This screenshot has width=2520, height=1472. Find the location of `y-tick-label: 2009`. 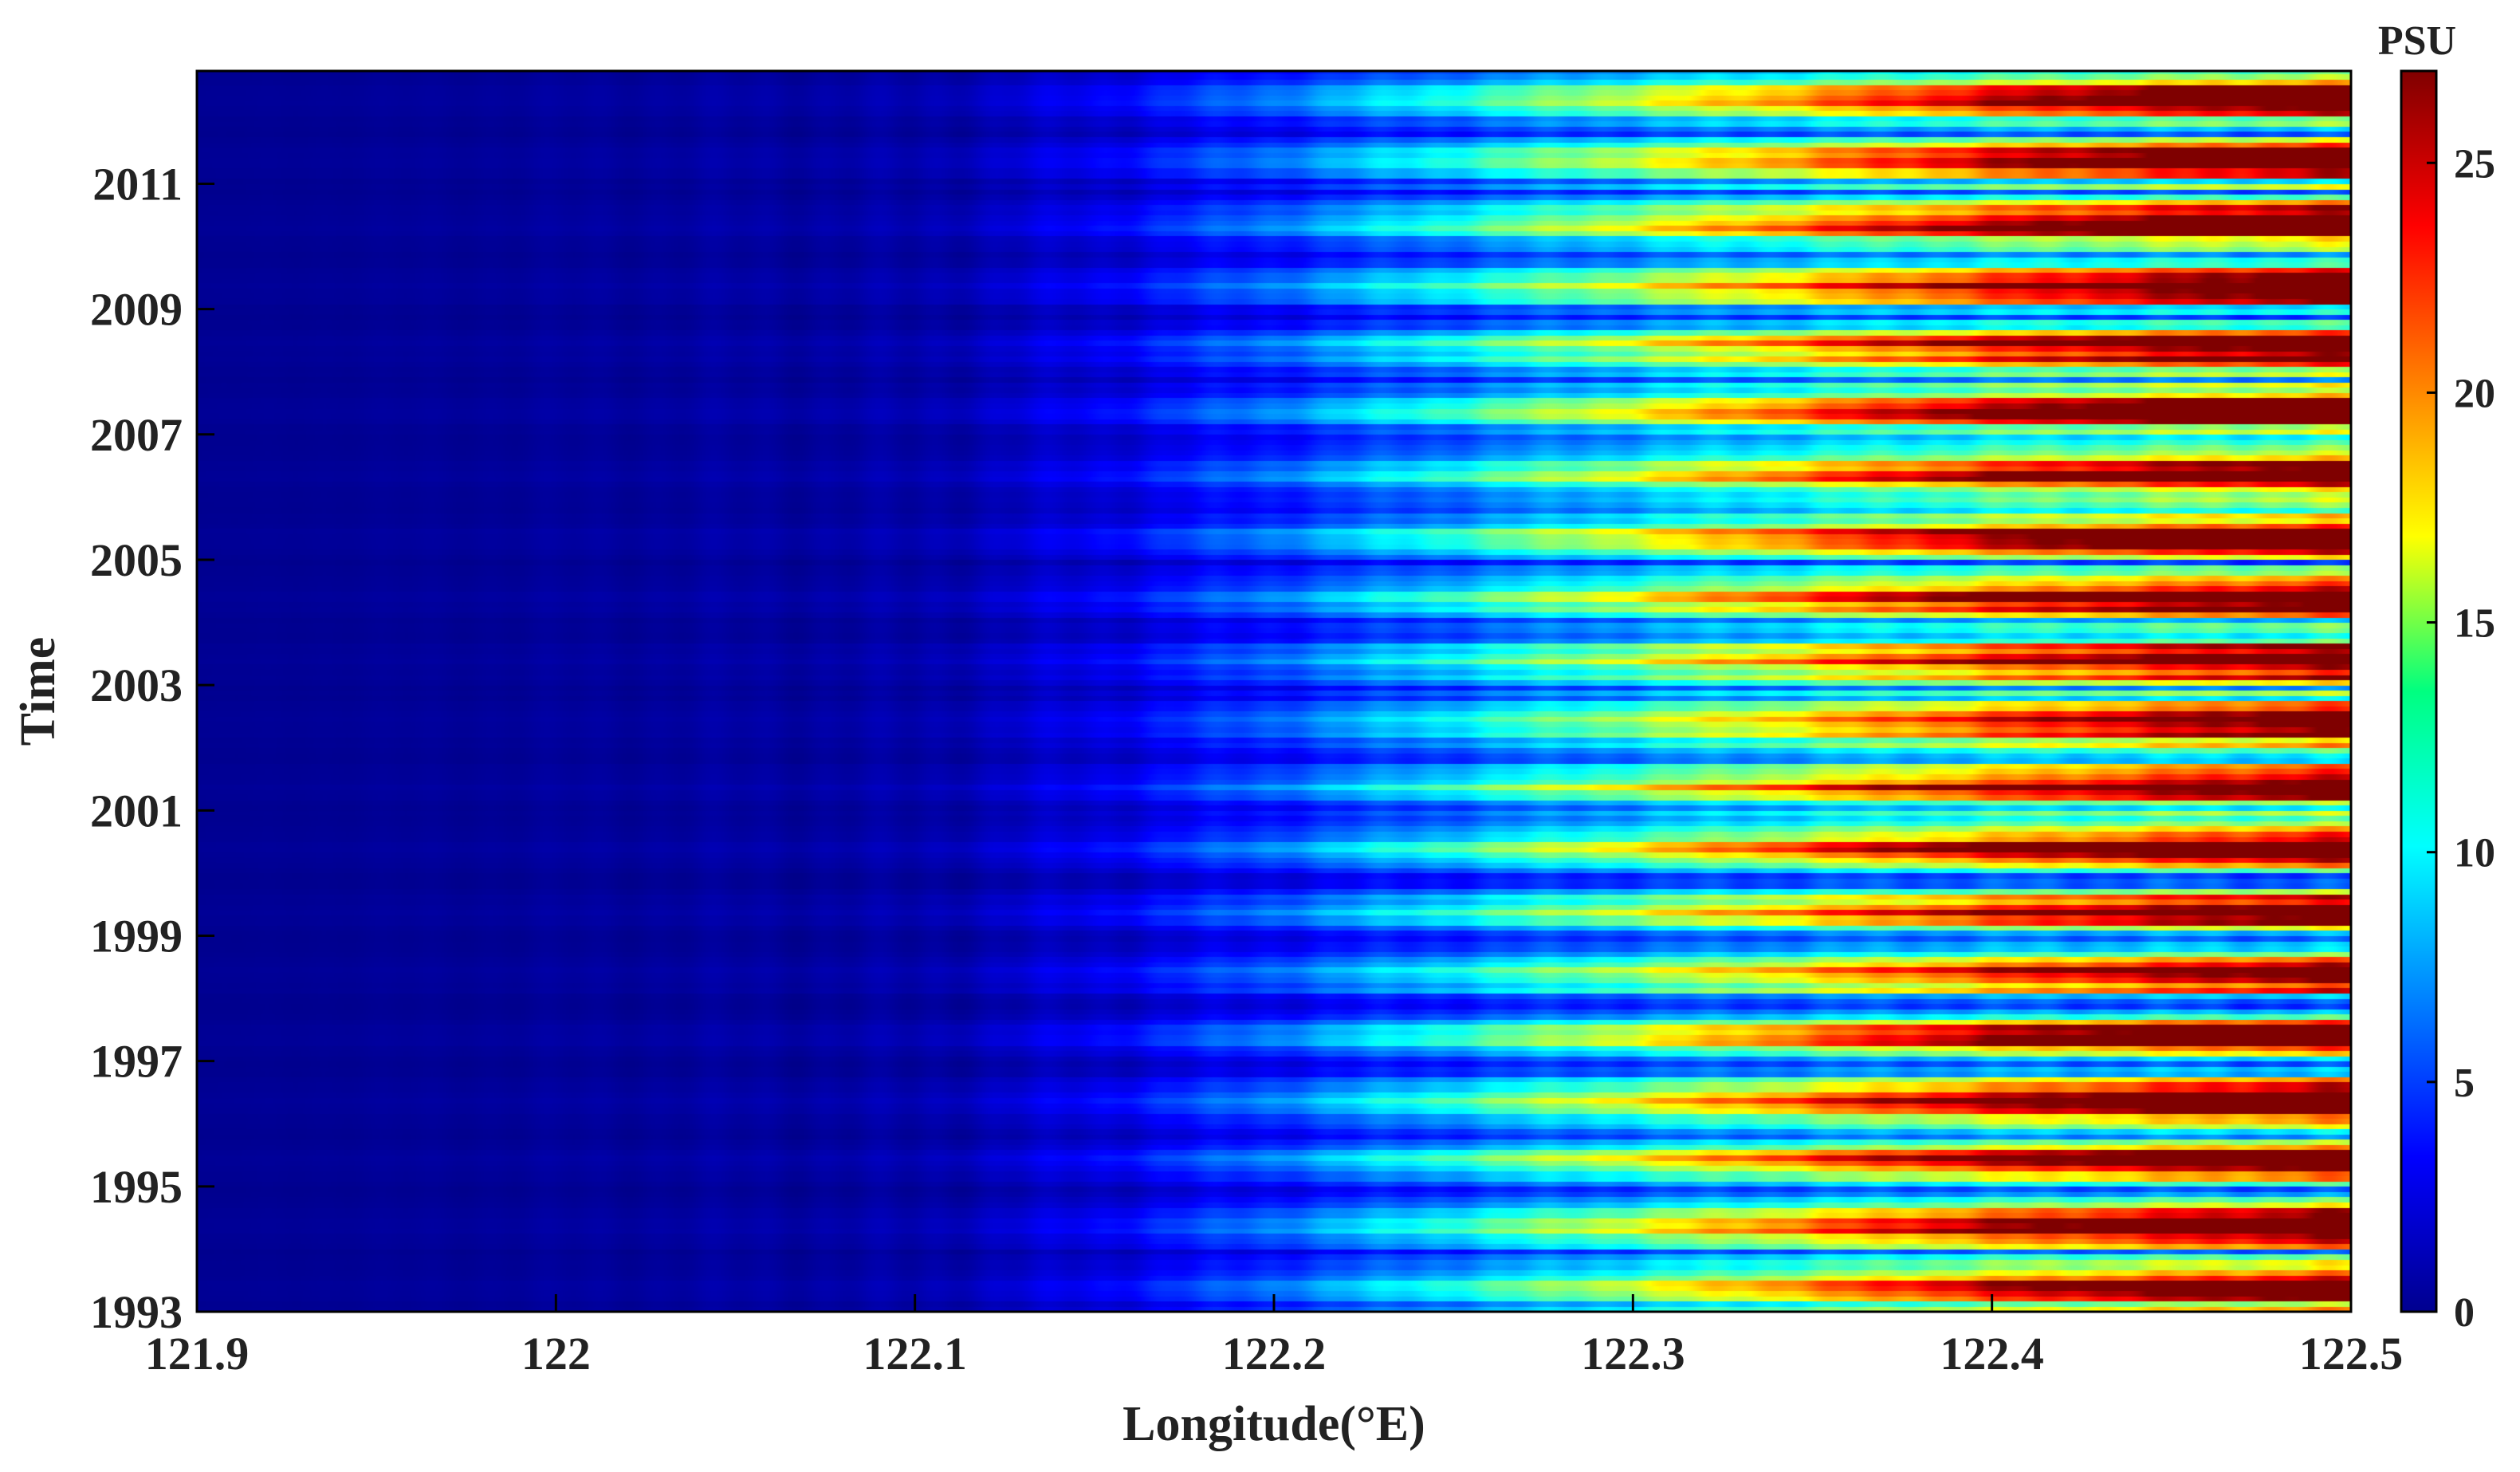

y-tick-label: 2009 is located at coordinates (136, 310).